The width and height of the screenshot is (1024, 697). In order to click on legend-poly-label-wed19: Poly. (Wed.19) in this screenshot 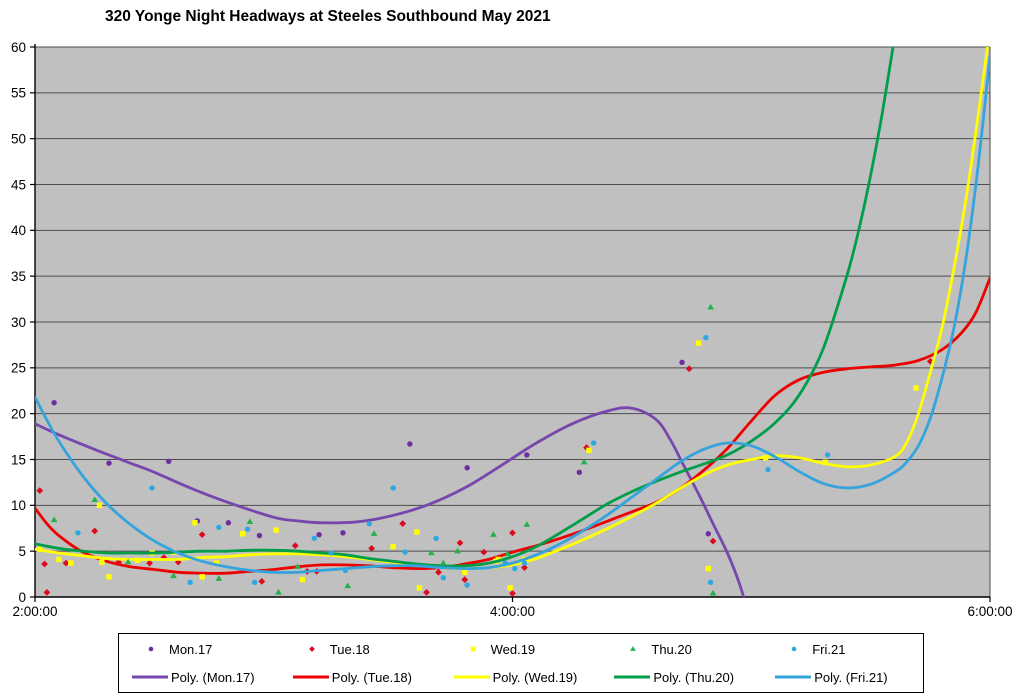, I will do `click(535, 677)`.